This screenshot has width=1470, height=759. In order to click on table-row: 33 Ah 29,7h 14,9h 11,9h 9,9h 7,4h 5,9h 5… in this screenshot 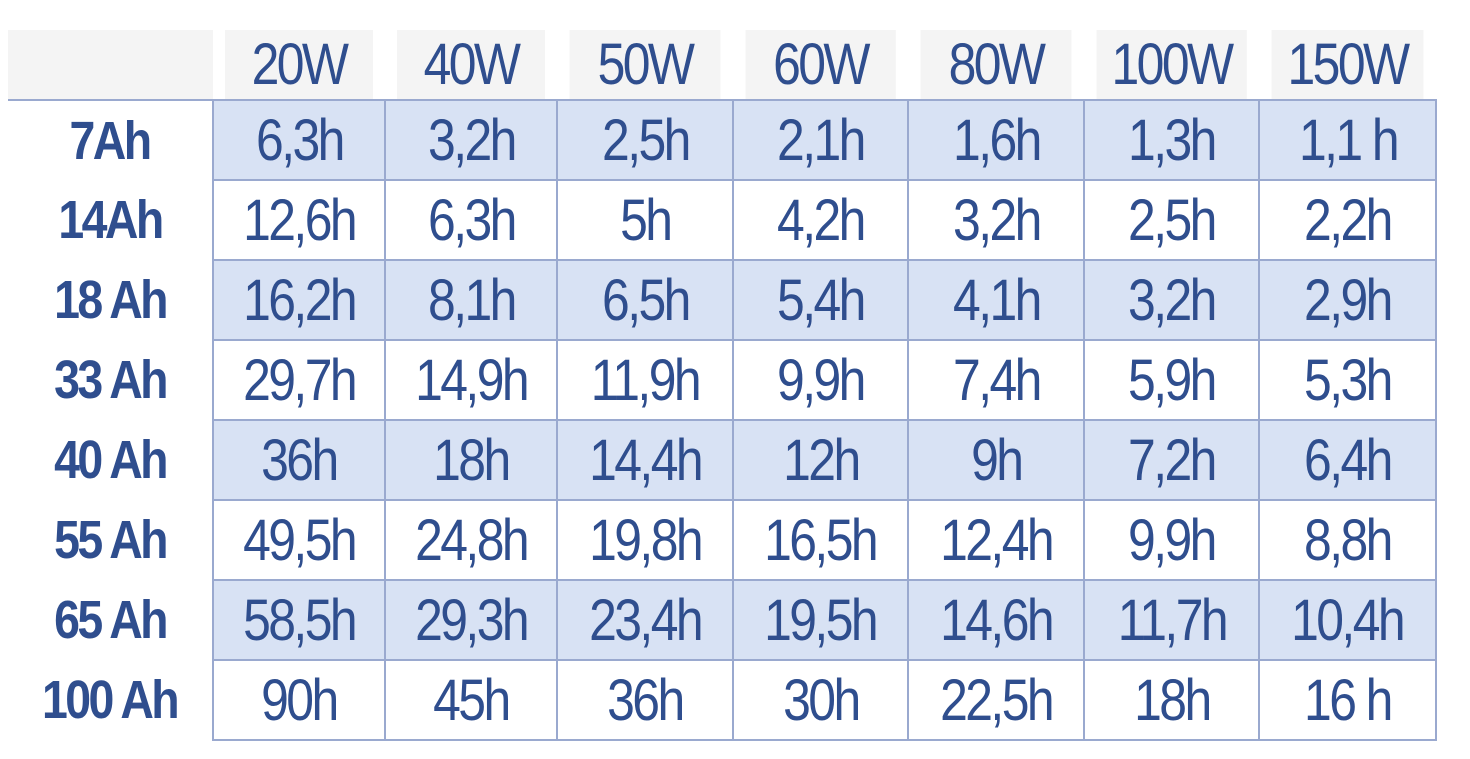, I will do `click(722, 380)`.